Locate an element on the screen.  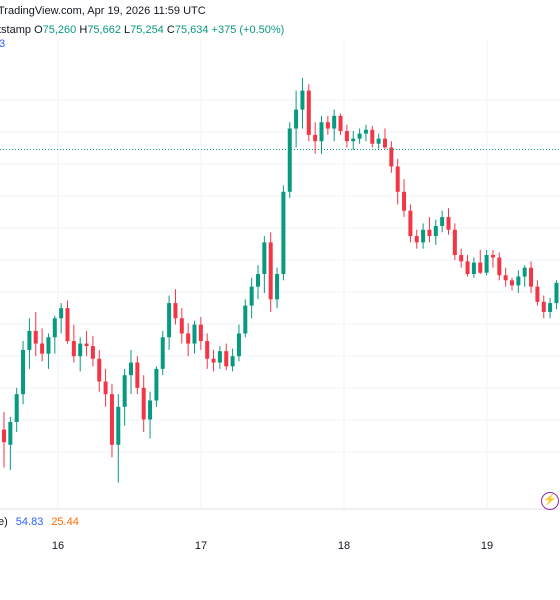
low-value: 75,254 is located at coordinates (147, 30).